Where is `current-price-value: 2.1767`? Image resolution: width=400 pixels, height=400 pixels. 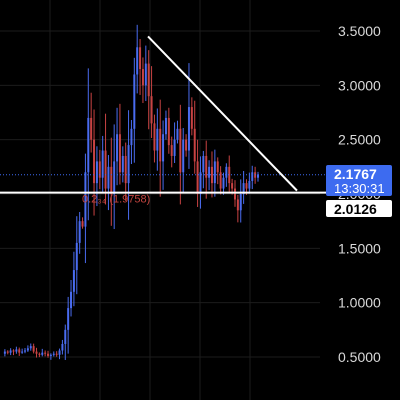 current-price-value: 2.1767 is located at coordinates (355, 174).